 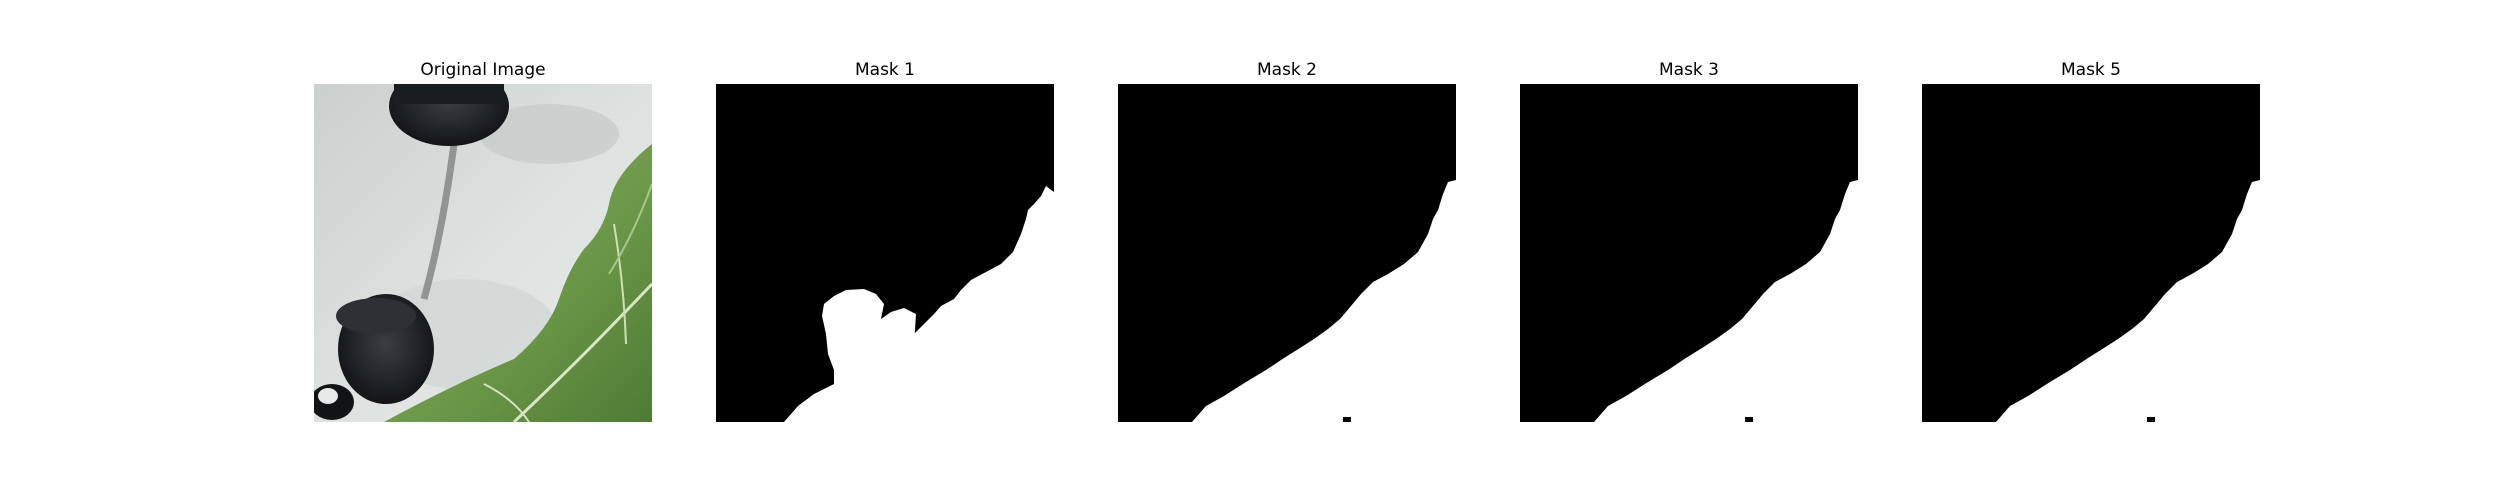 I want to click on panel-mask-5: Mask 5, so click(x=2091, y=250).